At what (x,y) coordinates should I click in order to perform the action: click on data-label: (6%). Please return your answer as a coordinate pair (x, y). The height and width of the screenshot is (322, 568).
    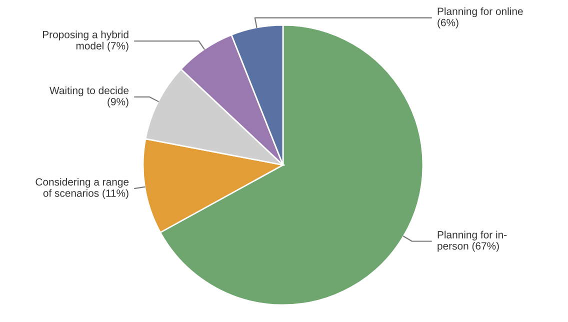
    Looking at the image, I should click on (448, 23).